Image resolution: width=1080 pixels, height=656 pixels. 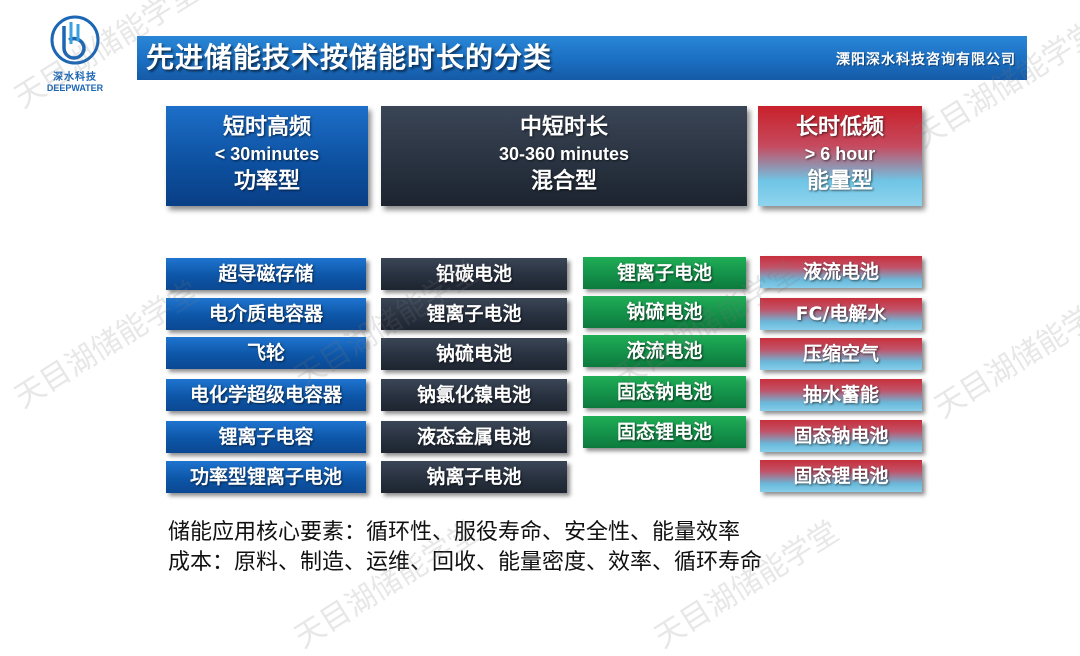 What do you see at coordinates (75, 40) in the screenshot?
I see `deepwater-logo-icon` at bounding box center [75, 40].